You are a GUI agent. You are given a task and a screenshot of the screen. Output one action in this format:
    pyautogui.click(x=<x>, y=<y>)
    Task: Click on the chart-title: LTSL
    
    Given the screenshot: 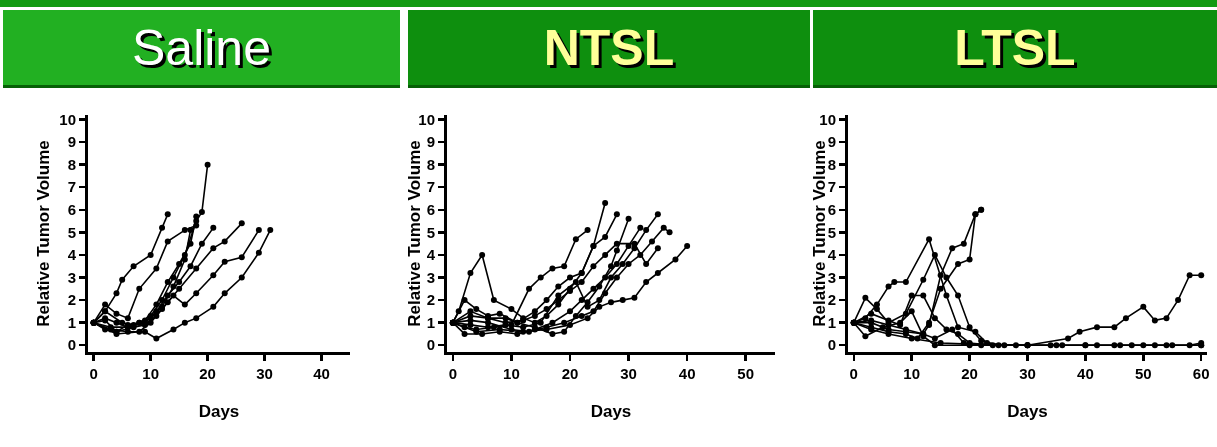 What is the action you would take?
    pyautogui.click(x=1015, y=49)
    